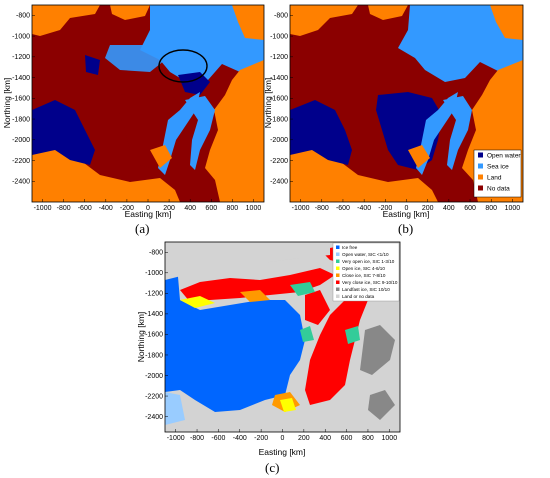 The image size is (550, 478). What do you see at coordinates (370, 282) in the screenshot?
I see `legend-label: Very close ice, SIC 9-10/10` at bounding box center [370, 282].